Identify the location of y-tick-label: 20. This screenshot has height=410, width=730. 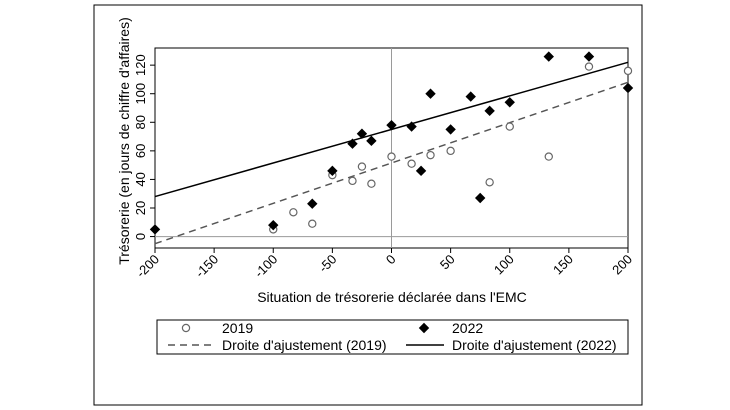
(140, 208).